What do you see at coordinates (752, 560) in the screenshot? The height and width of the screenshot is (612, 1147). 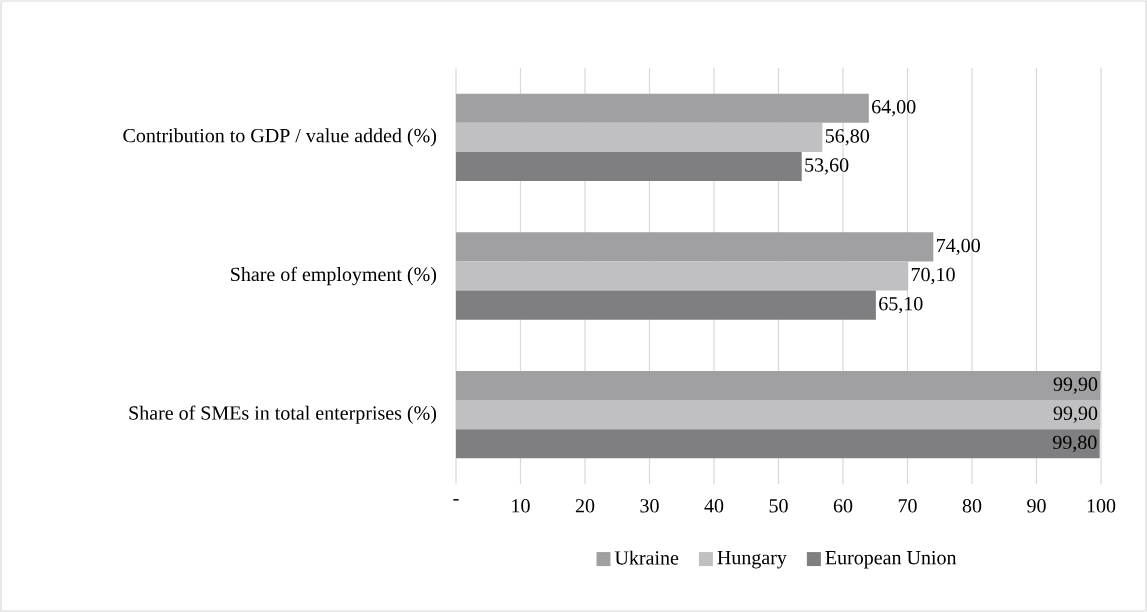 I see `legend-label: Hungary` at bounding box center [752, 560].